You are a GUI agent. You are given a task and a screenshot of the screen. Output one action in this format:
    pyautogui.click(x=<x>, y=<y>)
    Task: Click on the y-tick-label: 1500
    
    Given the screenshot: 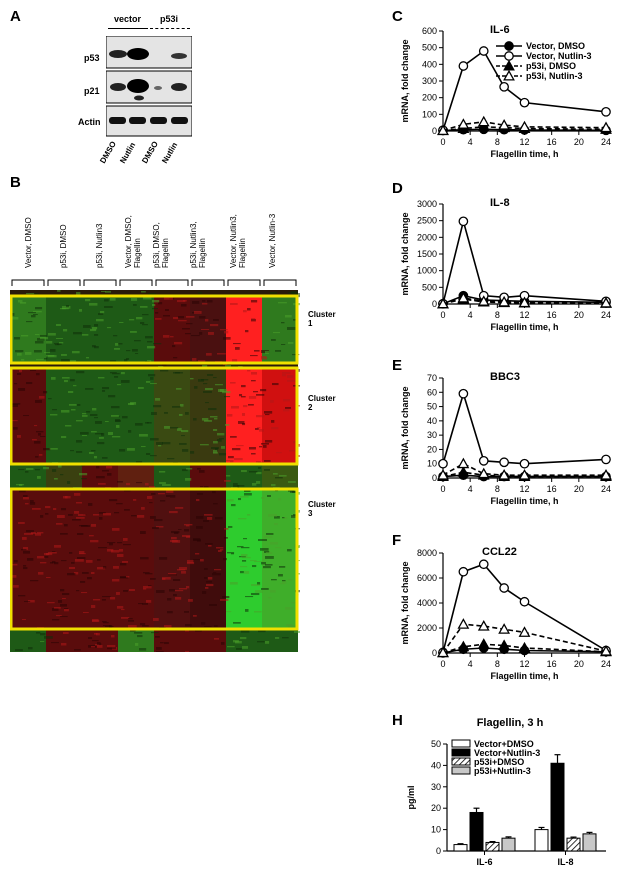 What is the action you would take?
    pyautogui.click(x=427, y=254)
    